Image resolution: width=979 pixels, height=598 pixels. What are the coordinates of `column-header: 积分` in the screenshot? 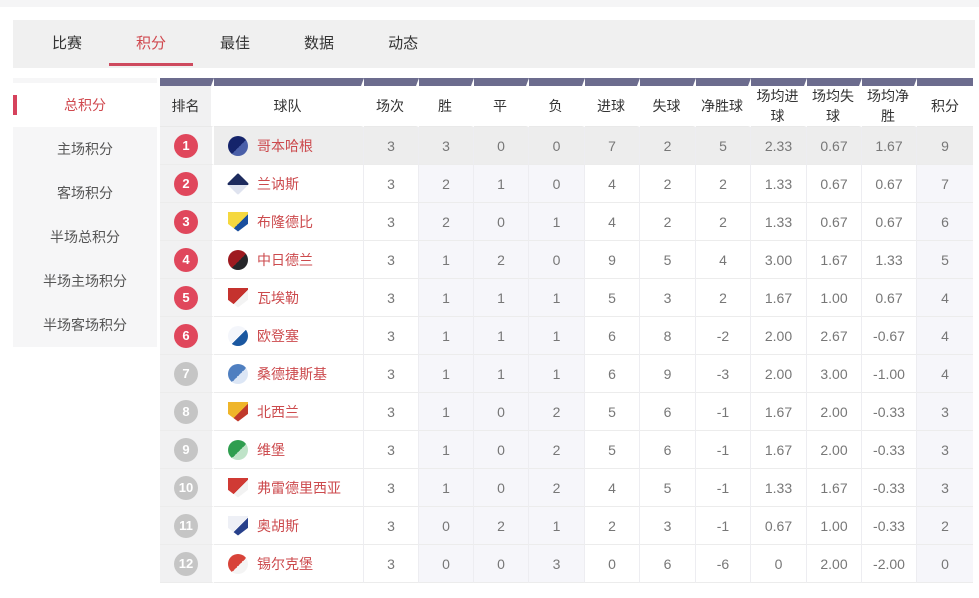 It's located at (945, 102).